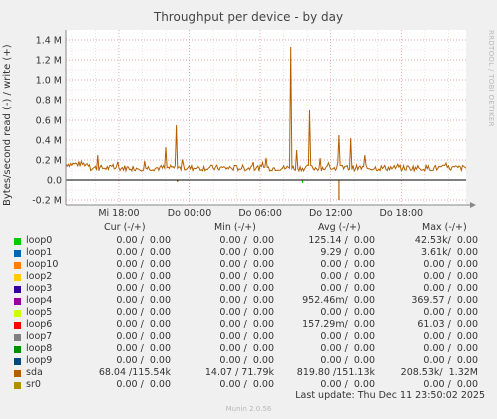  Describe the element at coordinates (335, 372) in the screenshot. I see `legend-avg-value: 819.80 /151.13k` at that location.